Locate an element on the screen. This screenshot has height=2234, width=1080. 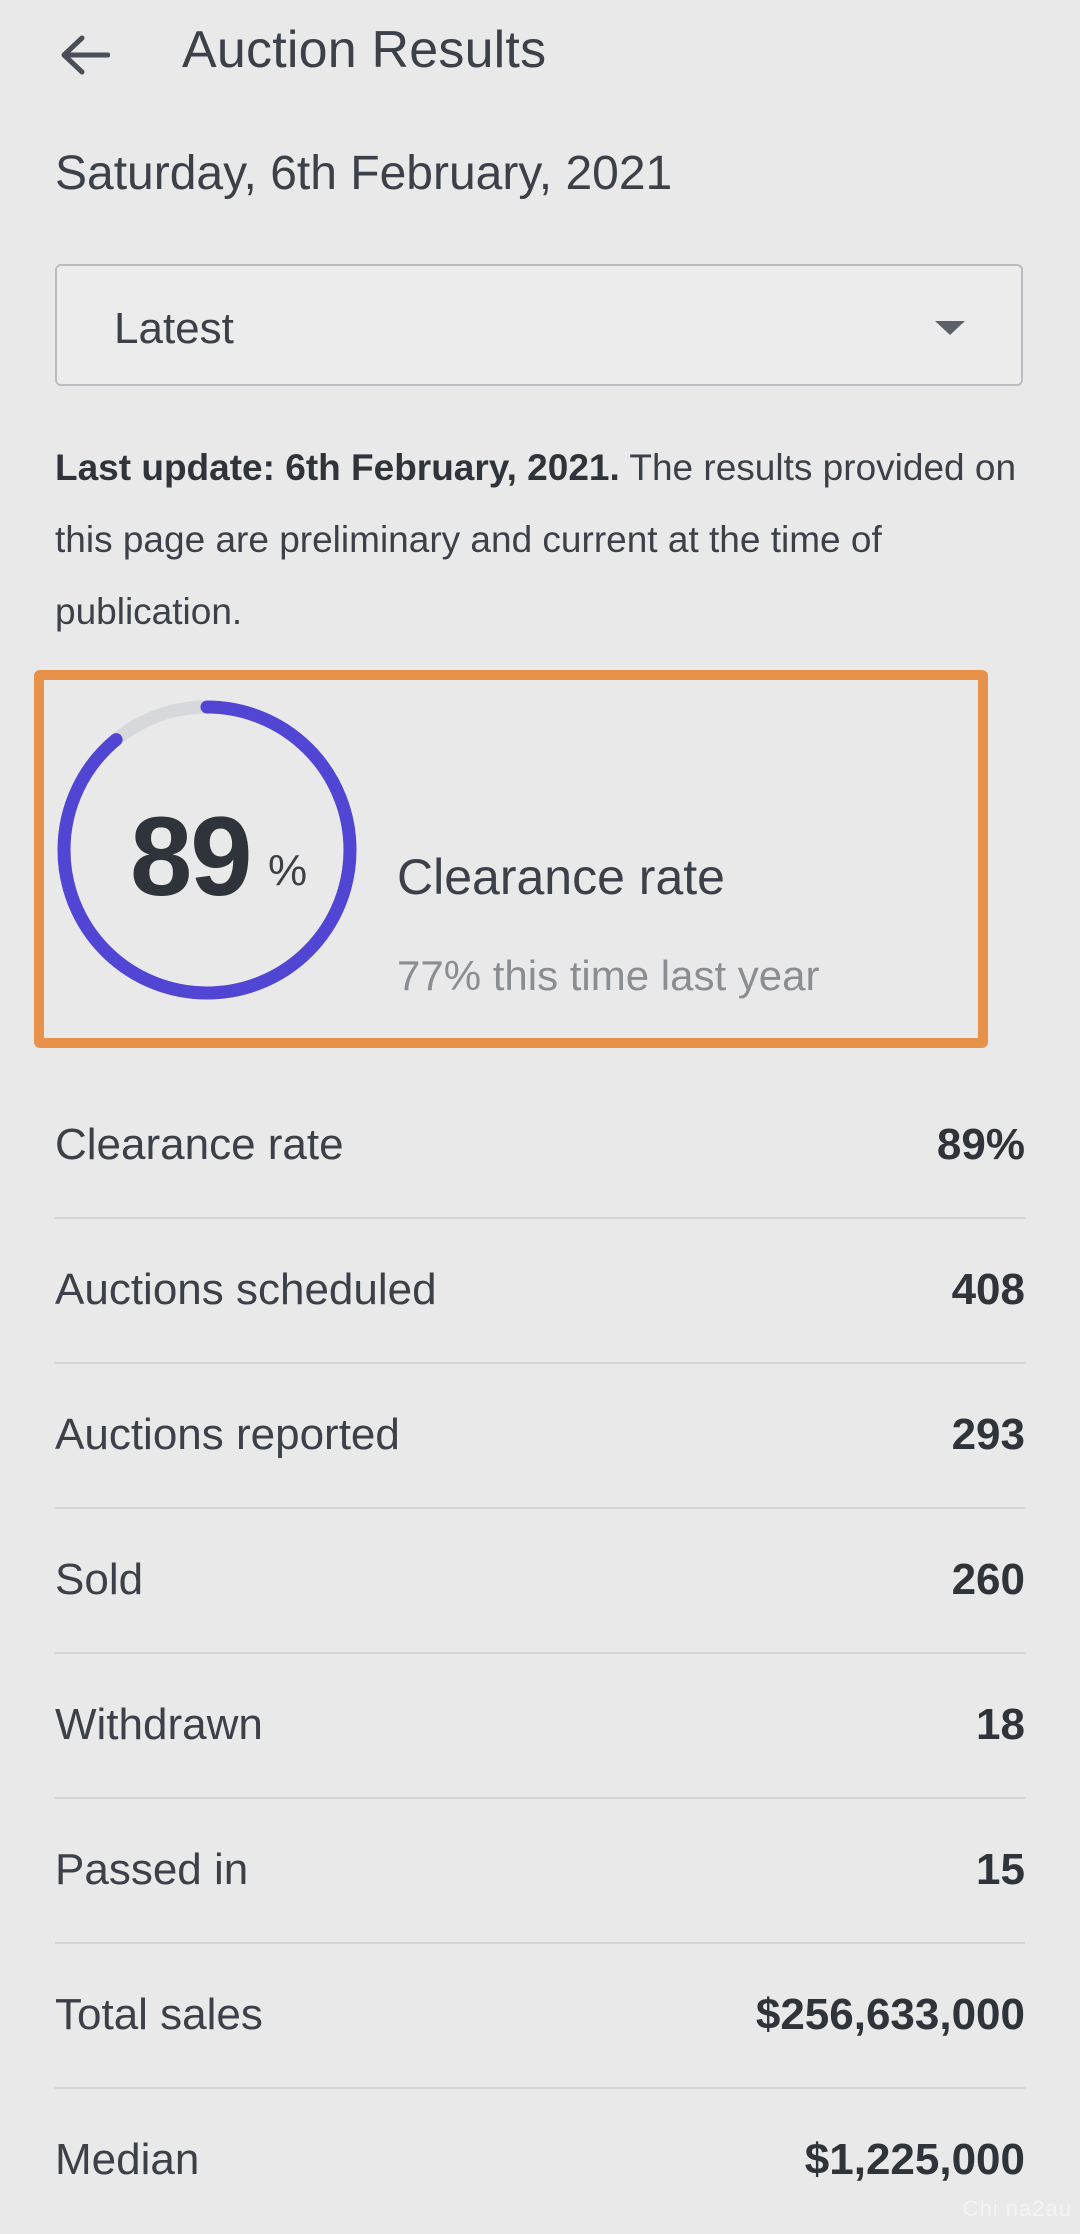
stat-row-withdrawn: Withdrawn 18 is located at coordinates (540, 1726).